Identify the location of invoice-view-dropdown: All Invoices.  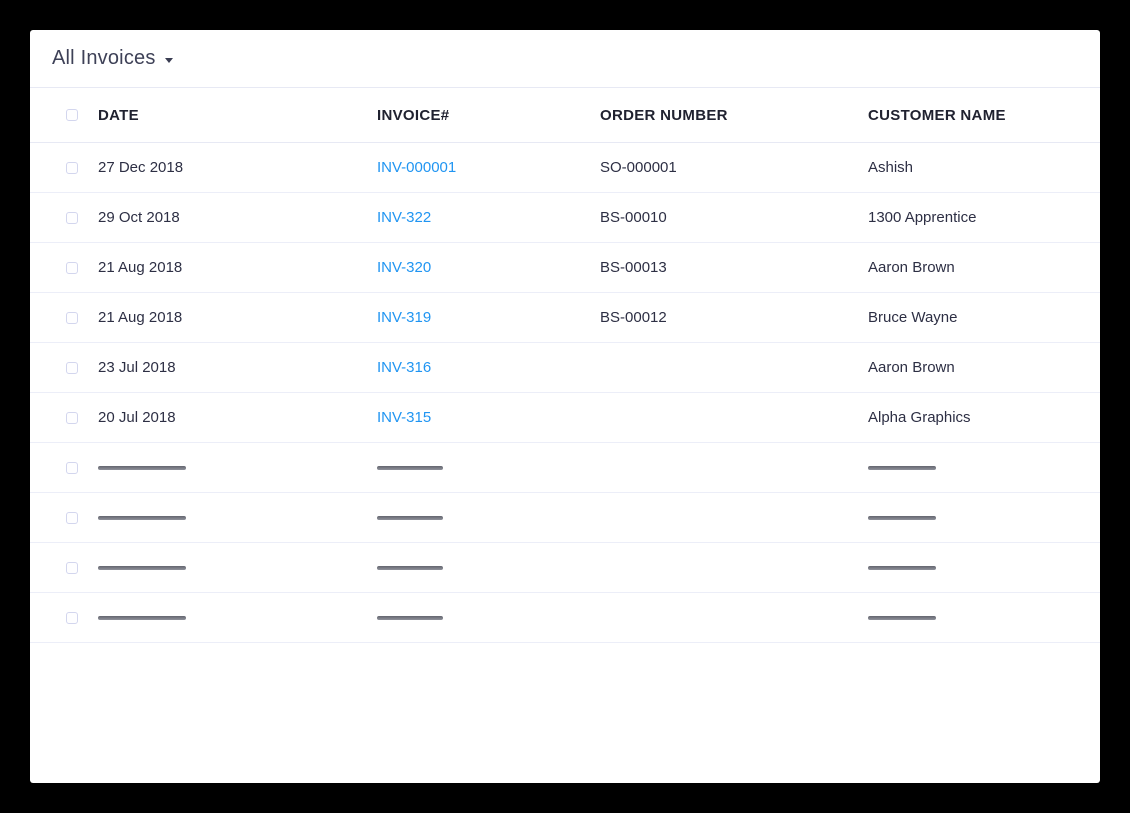
(112, 58).